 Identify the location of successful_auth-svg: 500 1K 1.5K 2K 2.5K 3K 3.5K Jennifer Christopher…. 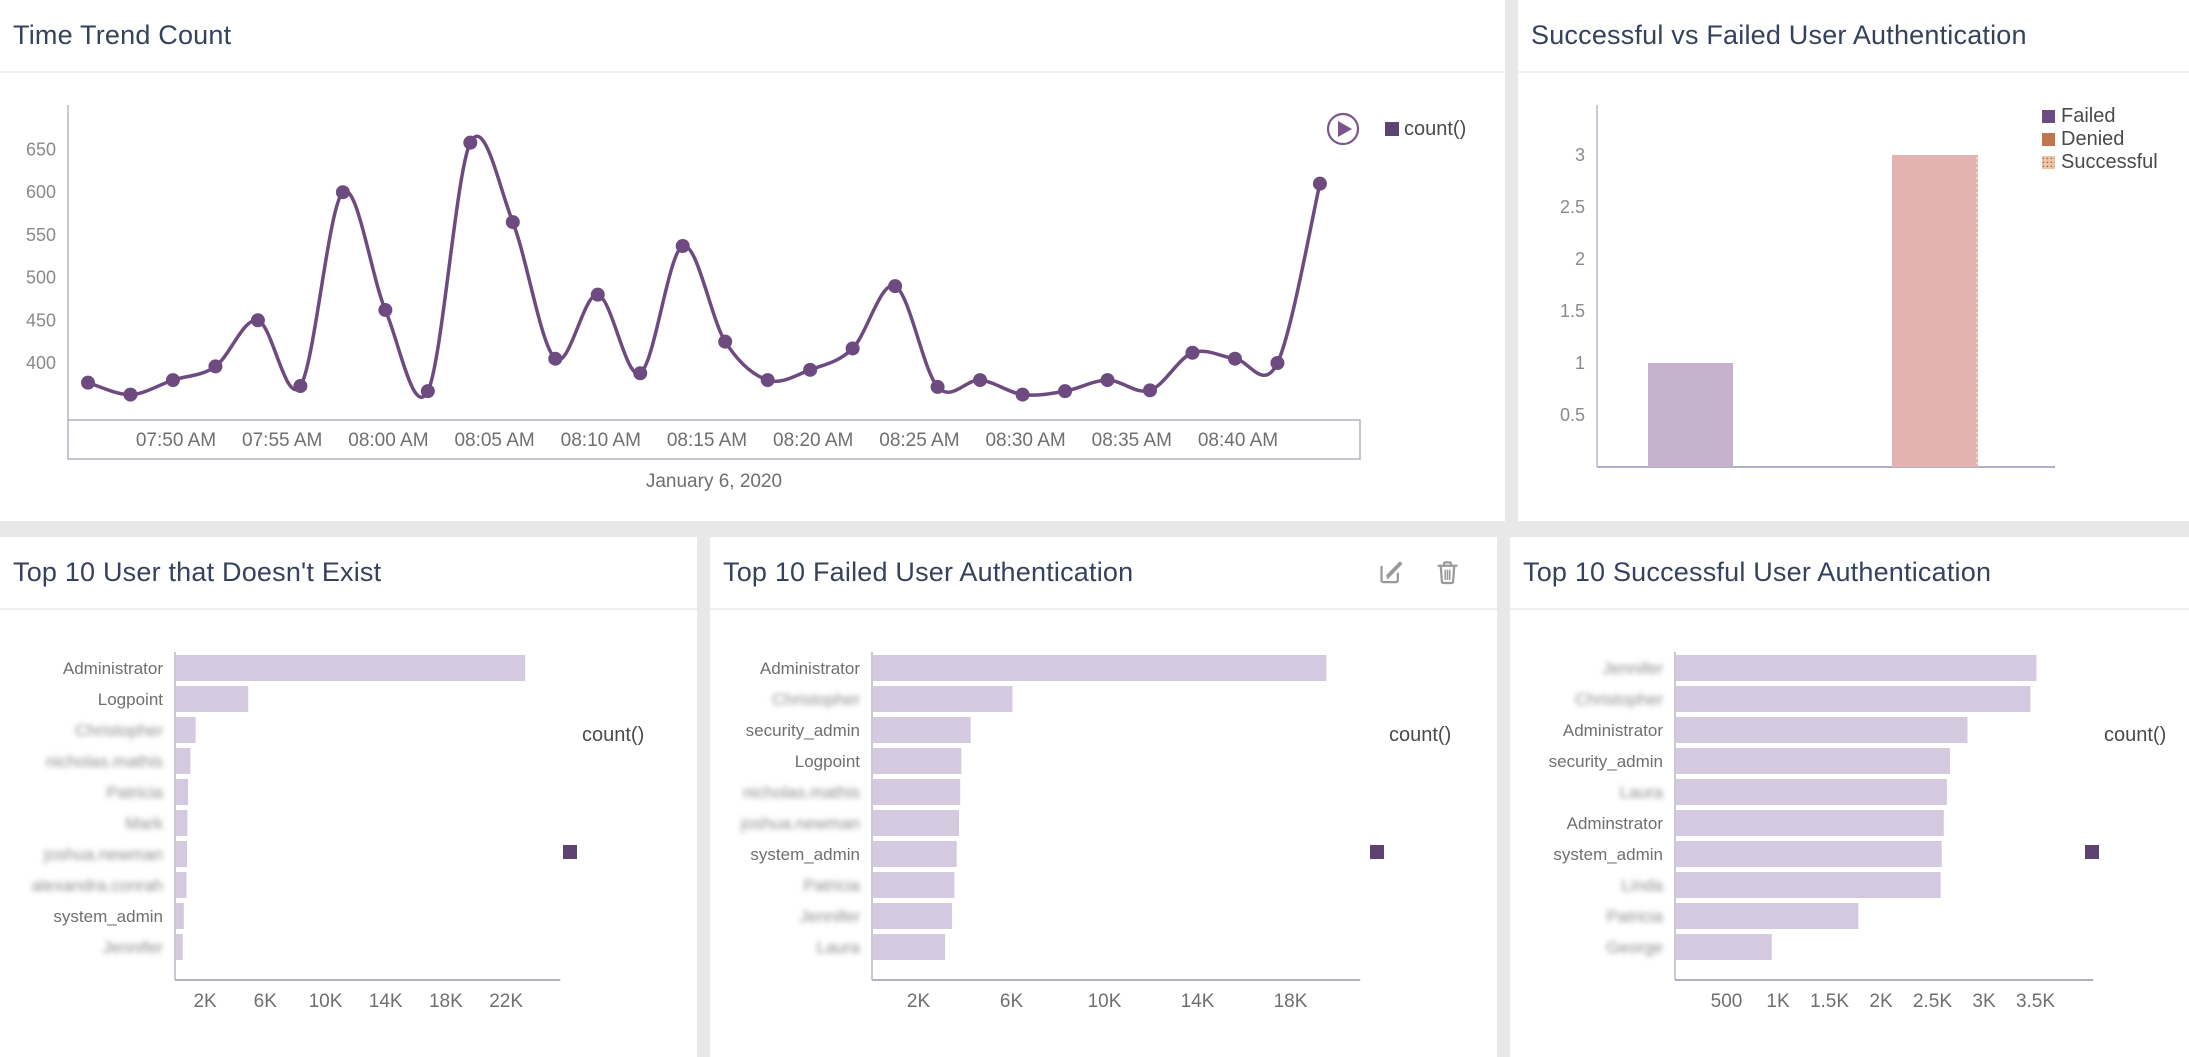
(1857, 832).